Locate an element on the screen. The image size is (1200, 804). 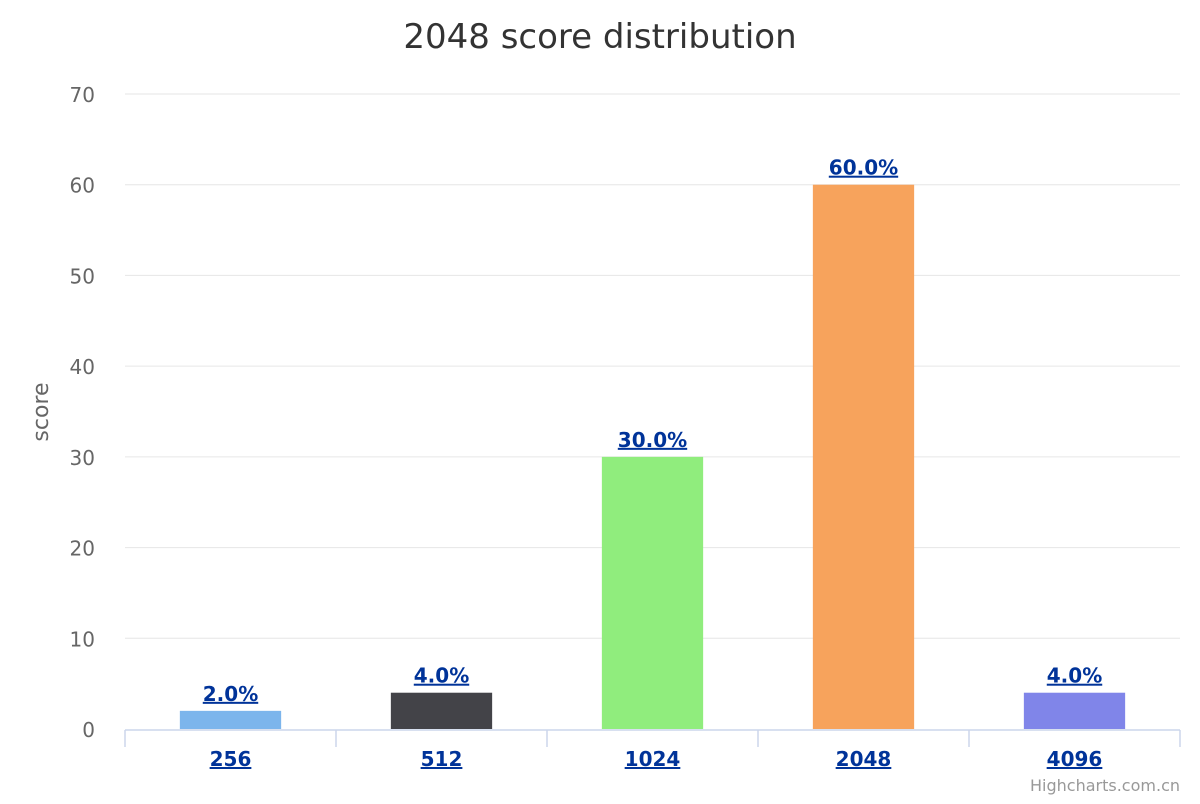
x-tick-label: 256 is located at coordinates (231, 759).